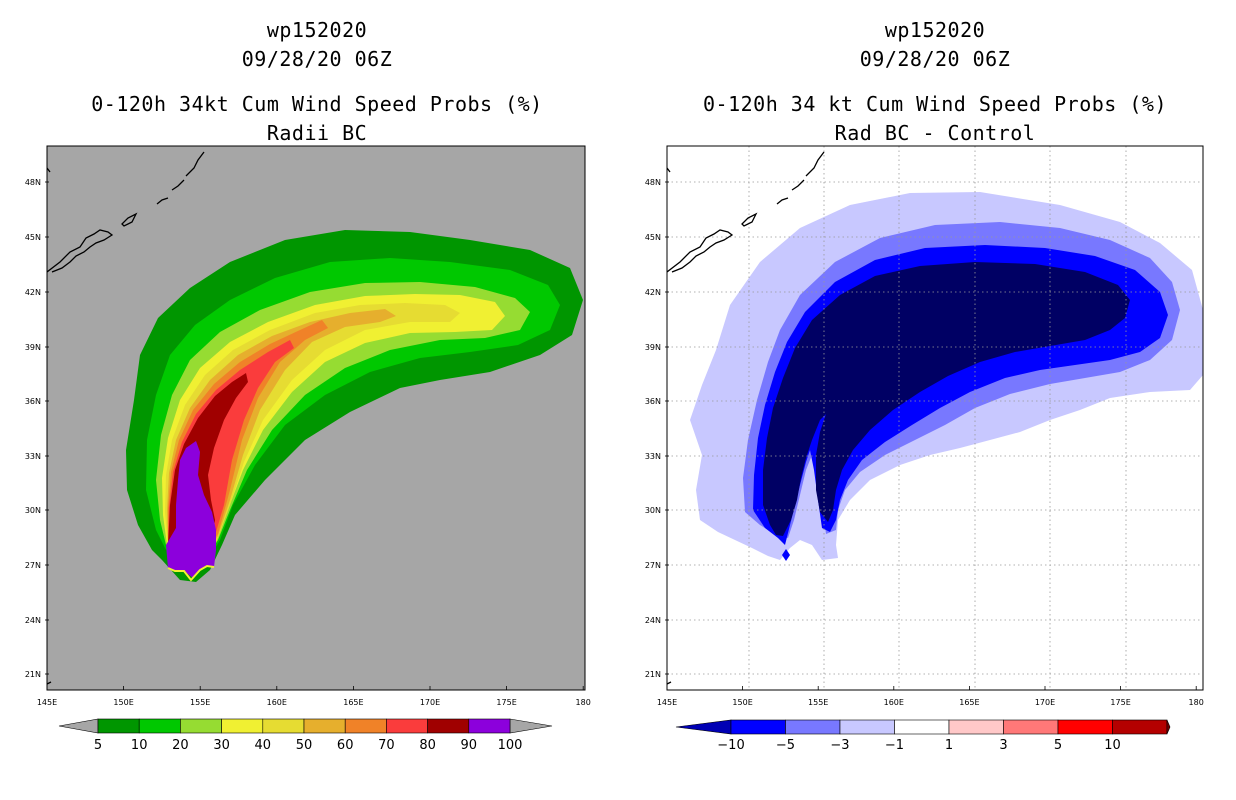  What do you see at coordinates (317, 133) in the screenshot?
I see `left-title-subtitle: Radii BC` at bounding box center [317, 133].